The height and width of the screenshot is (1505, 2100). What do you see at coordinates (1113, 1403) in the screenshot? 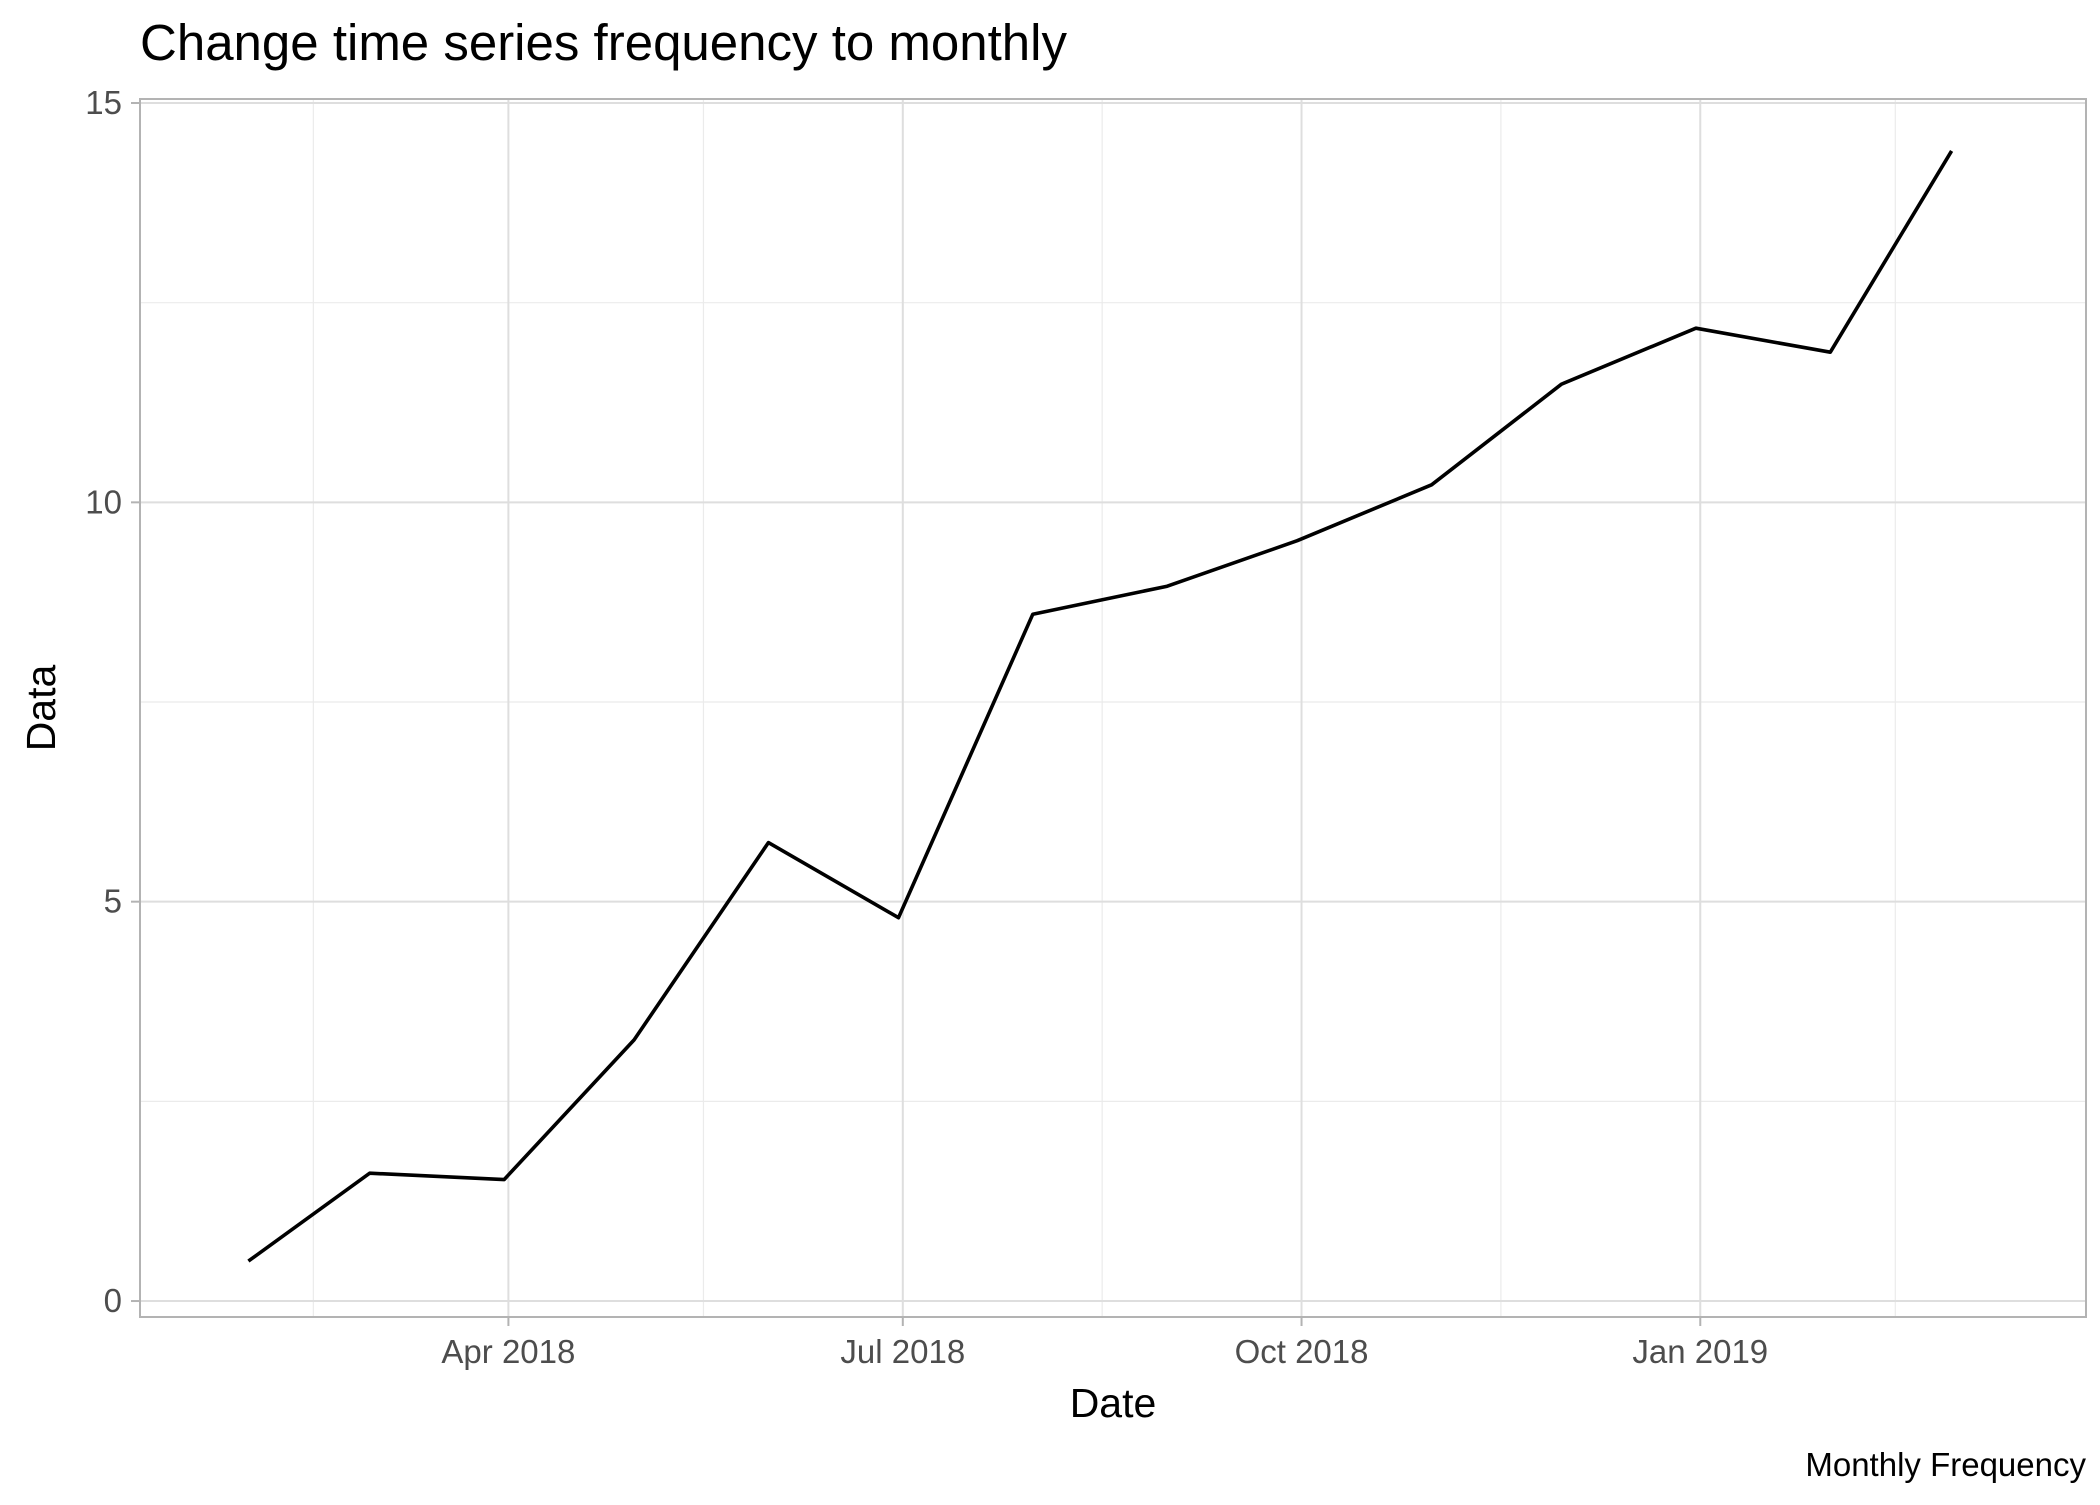
I see `x-axis-title: Date` at bounding box center [1113, 1403].